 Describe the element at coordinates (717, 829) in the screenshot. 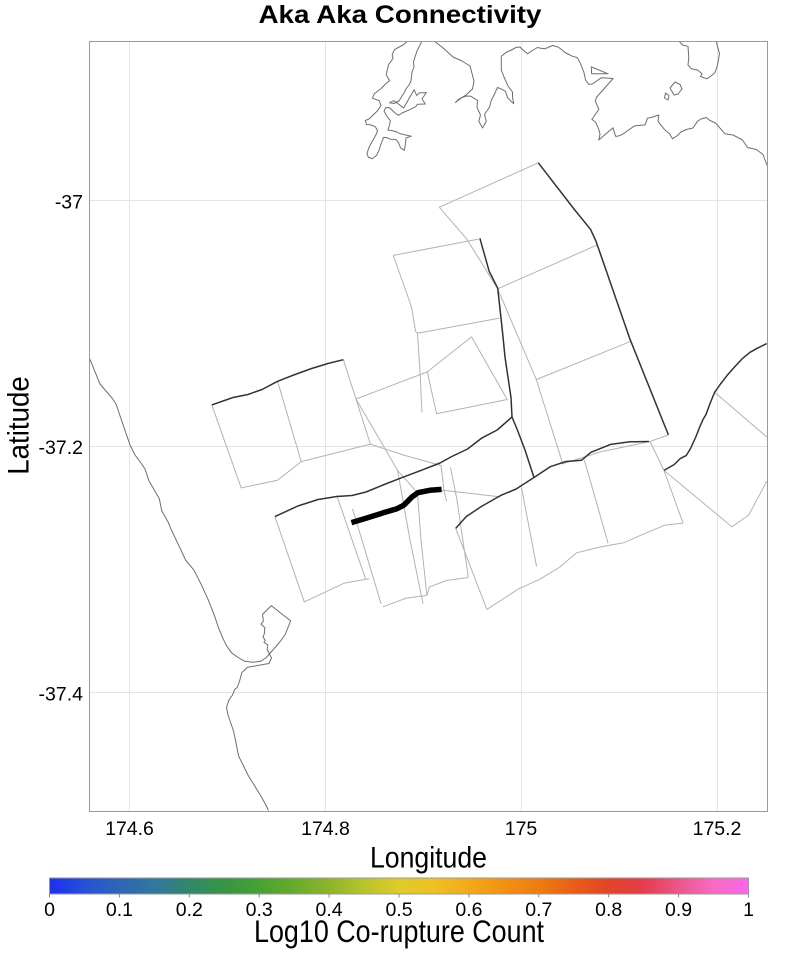

I see `svg-text: 175.2` at that location.